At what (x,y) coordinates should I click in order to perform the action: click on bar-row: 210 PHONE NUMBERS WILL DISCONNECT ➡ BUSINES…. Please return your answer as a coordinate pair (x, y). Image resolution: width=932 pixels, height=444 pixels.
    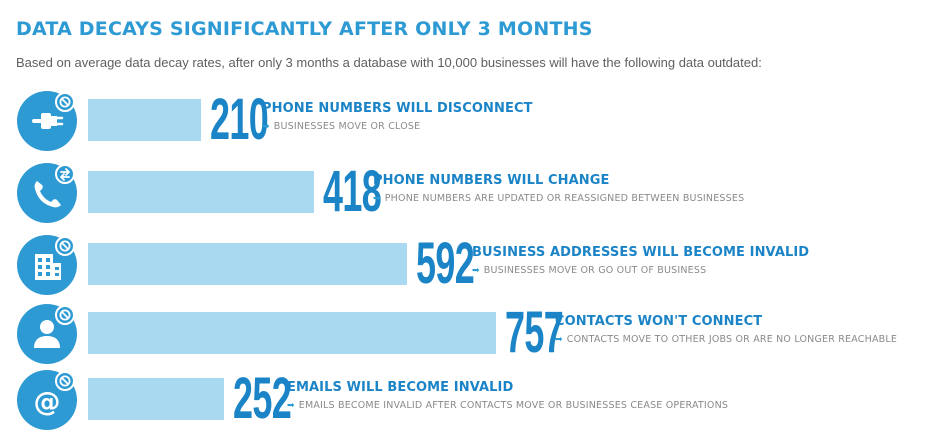
    Looking at the image, I should click on (466, 121).